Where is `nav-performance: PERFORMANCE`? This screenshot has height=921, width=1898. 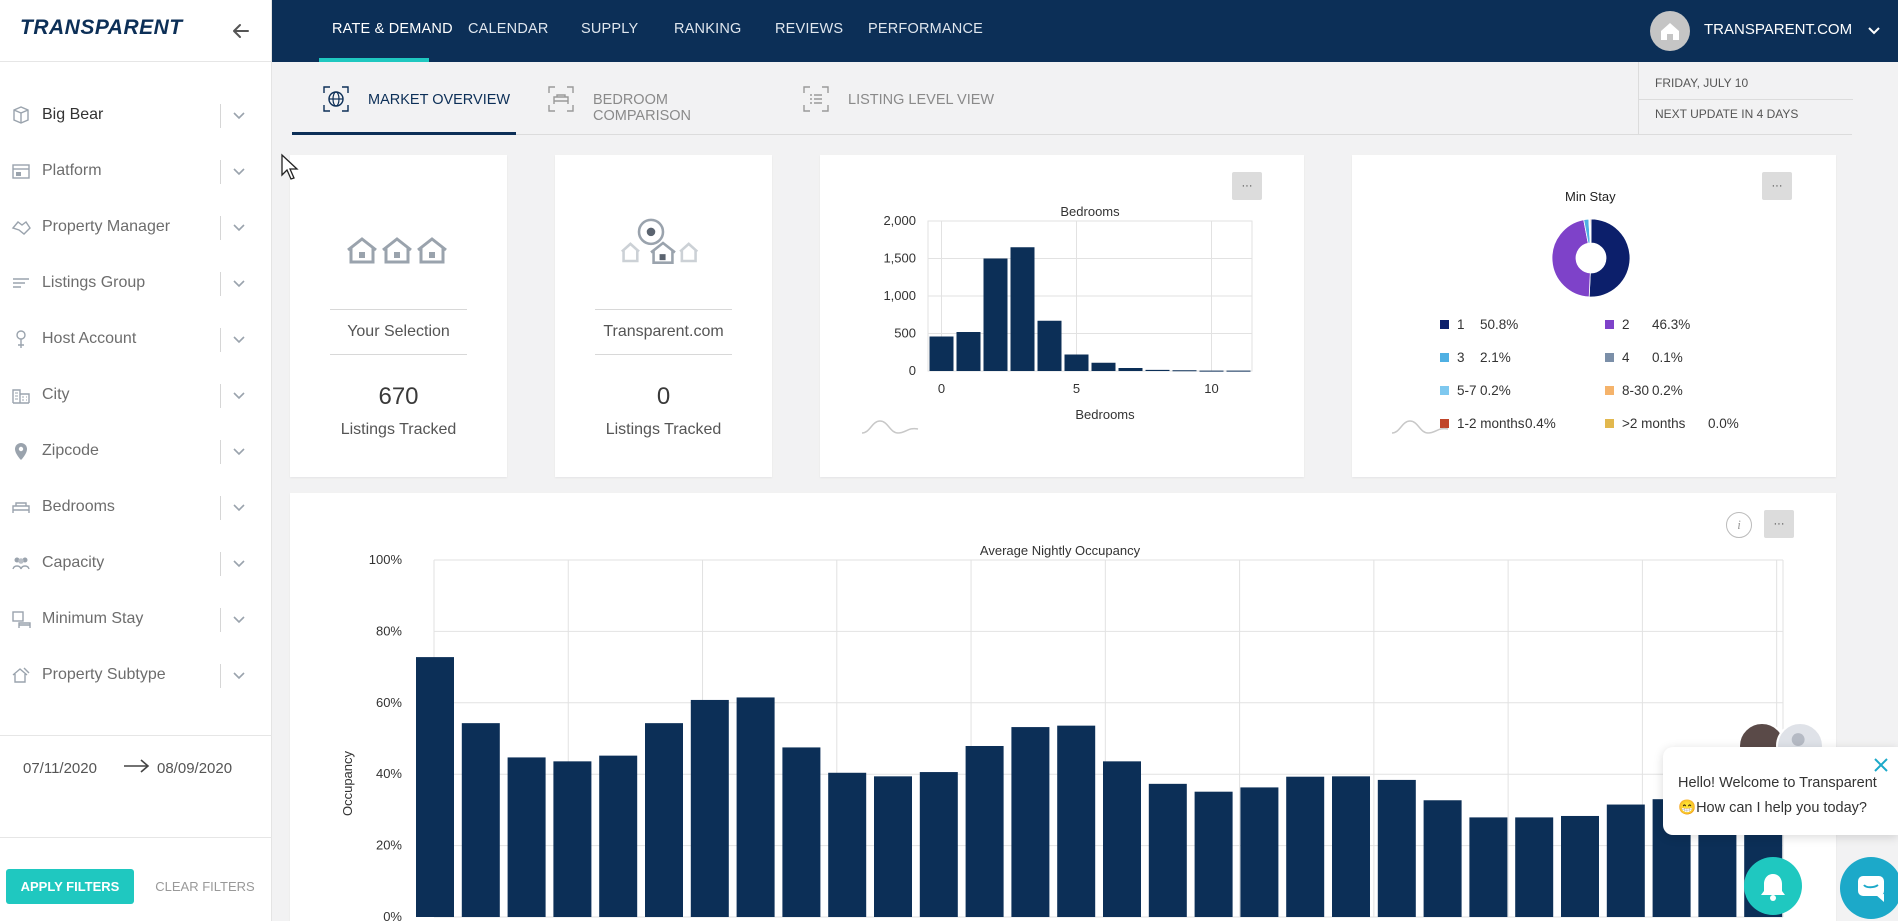 nav-performance: PERFORMANCE is located at coordinates (925, 29).